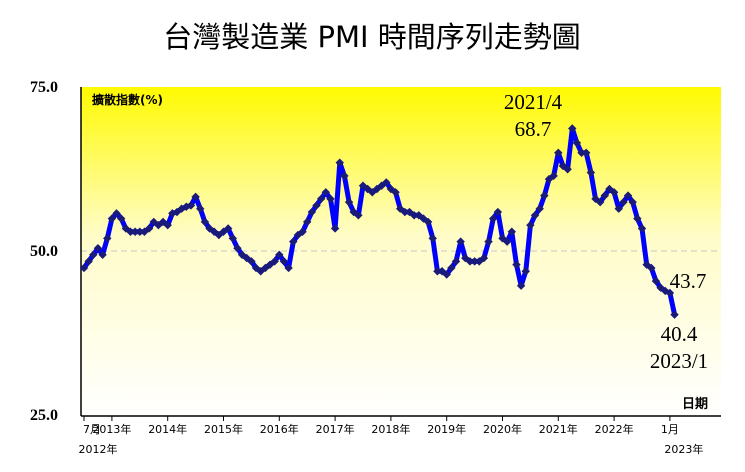 This screenshot has height=472, width=745. Describe the element at coordinates (127, 99) in the screenshot. I see `y-axis-label: 擴散指數(%)` at that location.